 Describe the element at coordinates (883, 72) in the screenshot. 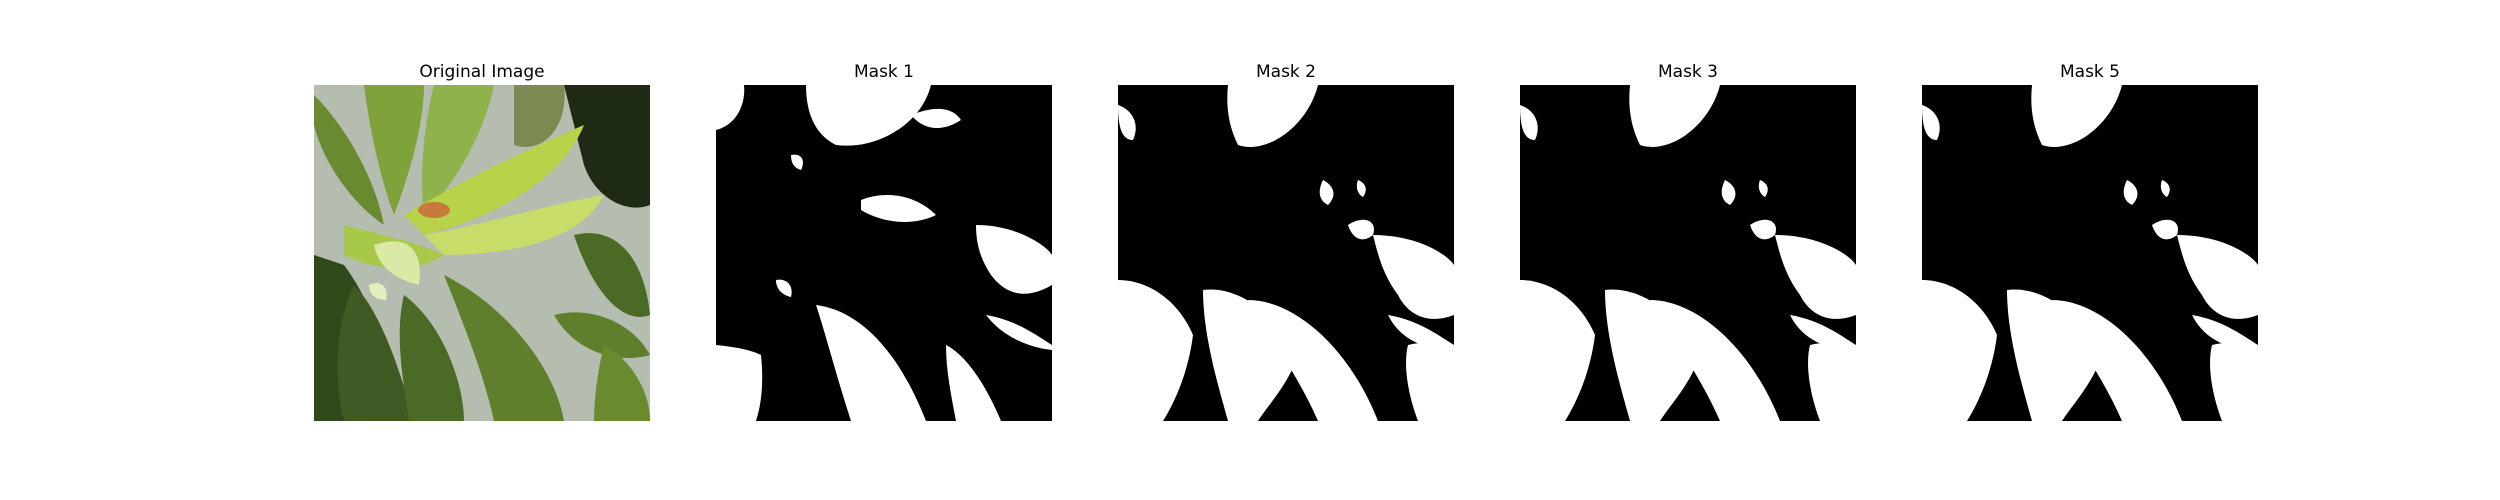

I see `panel-title: Mask 1` at that location.